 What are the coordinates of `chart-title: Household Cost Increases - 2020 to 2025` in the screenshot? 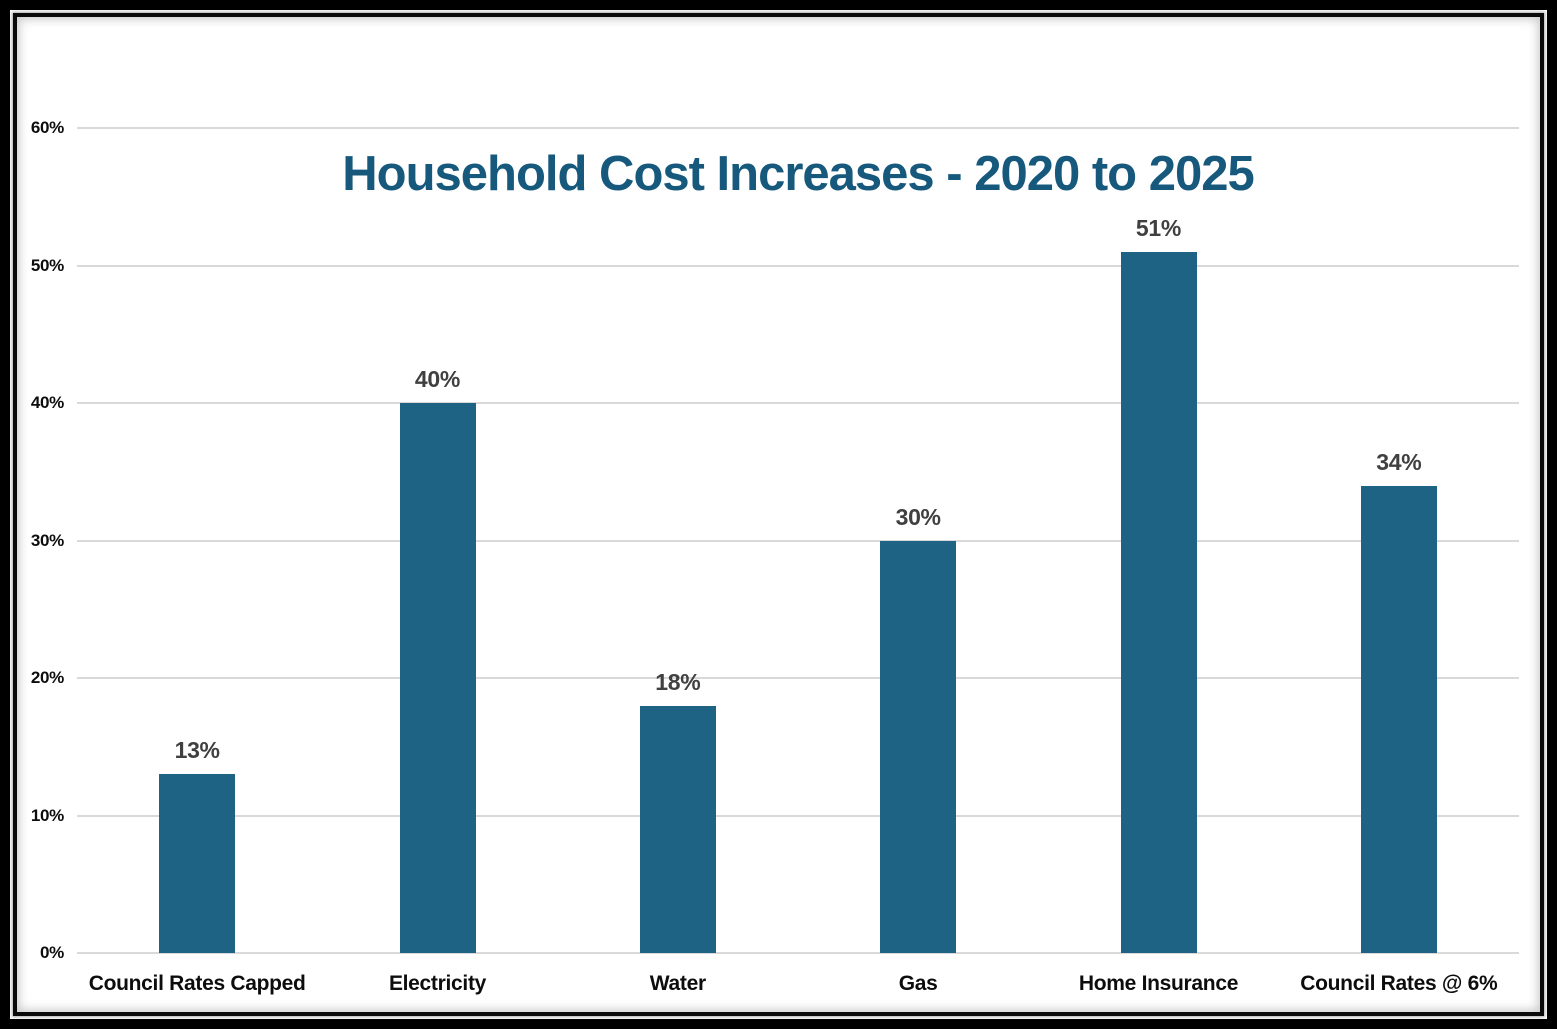 It's located at (798, 174).